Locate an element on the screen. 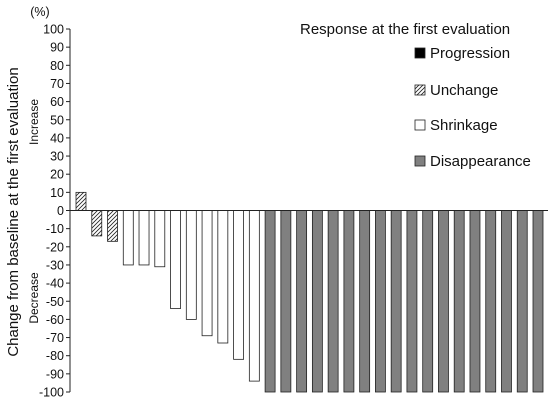 The height and width of the screenshot is (401, 550). y-tick-label: 60 is located at coordinates (57, 102).